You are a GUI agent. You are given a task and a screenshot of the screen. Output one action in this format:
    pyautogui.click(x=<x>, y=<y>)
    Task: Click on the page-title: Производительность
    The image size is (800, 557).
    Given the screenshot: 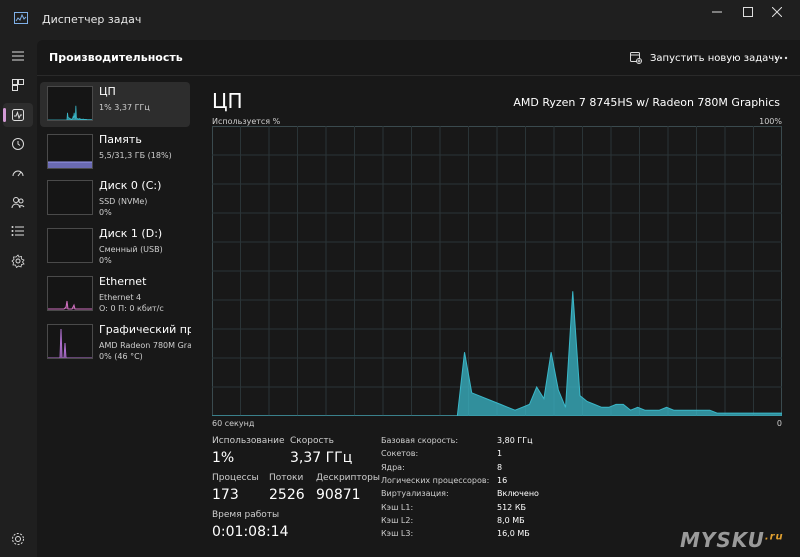 What is the action you would take?
    pyautogui.click(x=116, y=57)
    